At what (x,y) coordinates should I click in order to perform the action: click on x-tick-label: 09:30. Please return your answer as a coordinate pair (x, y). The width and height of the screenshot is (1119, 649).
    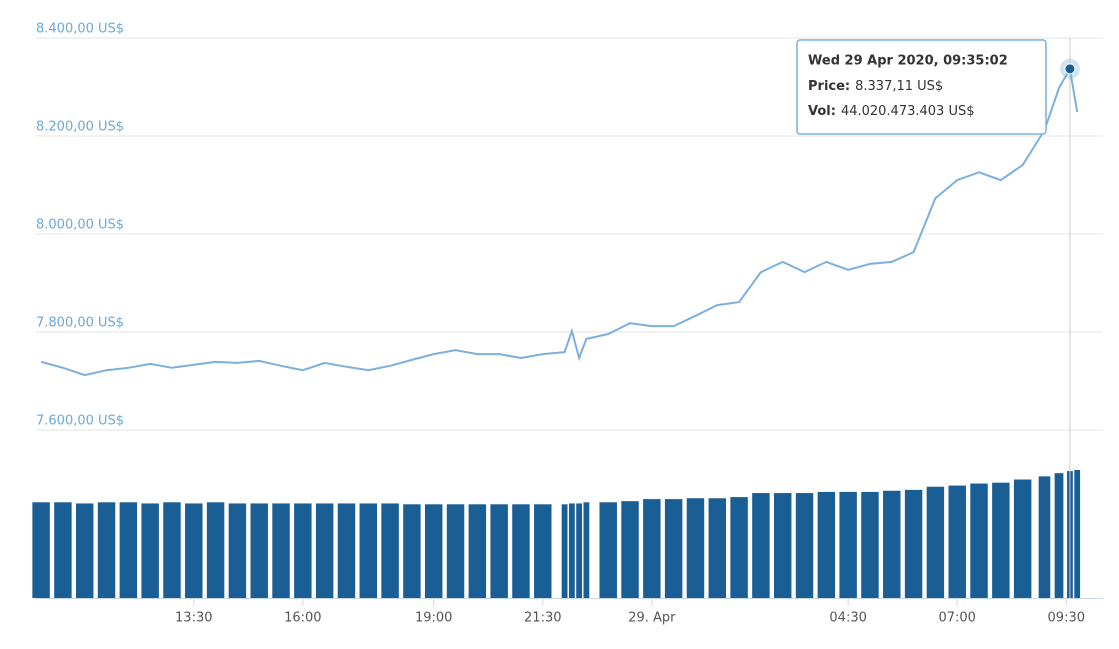
    Looking at the image, I should click on (1066, 618).